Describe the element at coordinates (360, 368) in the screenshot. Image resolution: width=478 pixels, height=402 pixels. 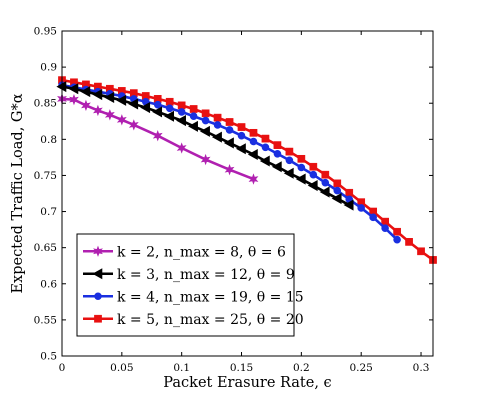
I see `x-tick-label-0-25: 0.25` at that location.